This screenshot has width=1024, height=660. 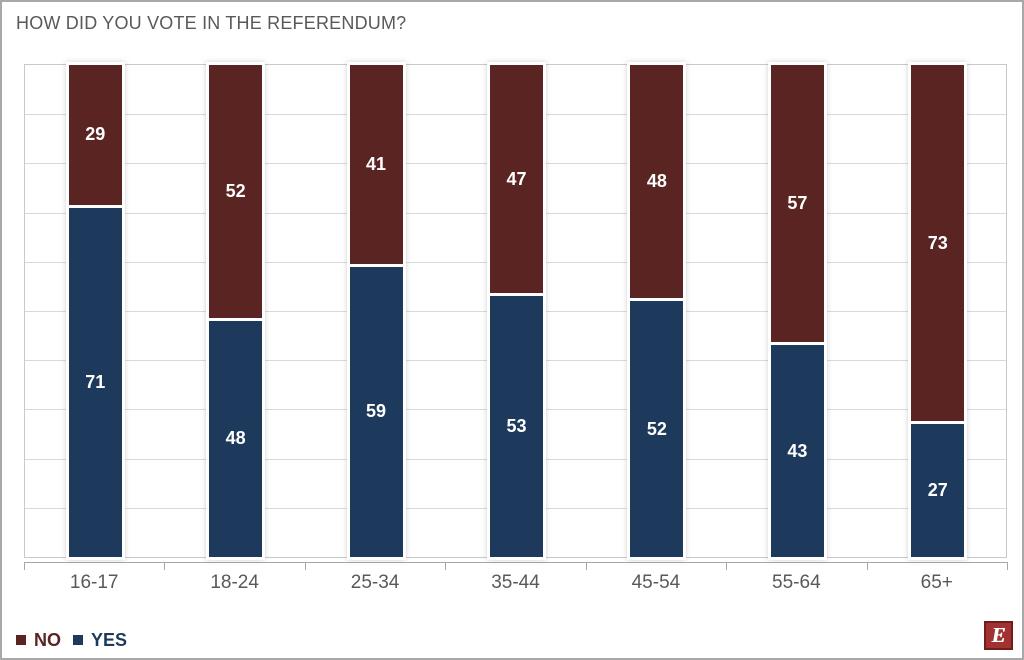 I want to click on bar-segment-yes: 43, so click(x=797, y=451).